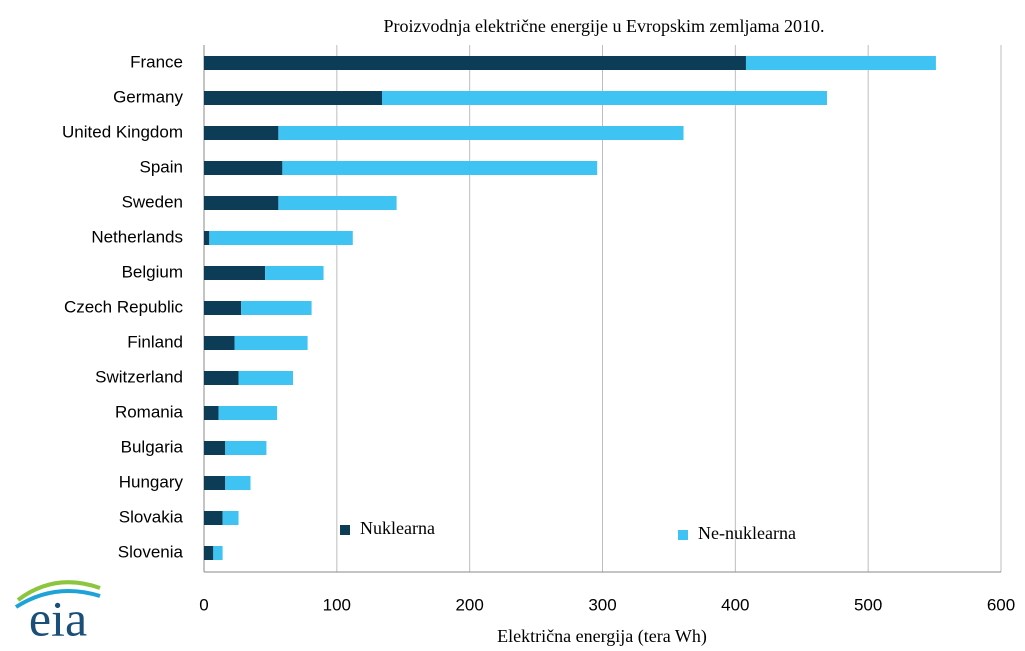 The image size is (1025, 651). Describe the element at coordinates (1001, 604) in the screenshot. I see `x-tick-label: 600` at that location.